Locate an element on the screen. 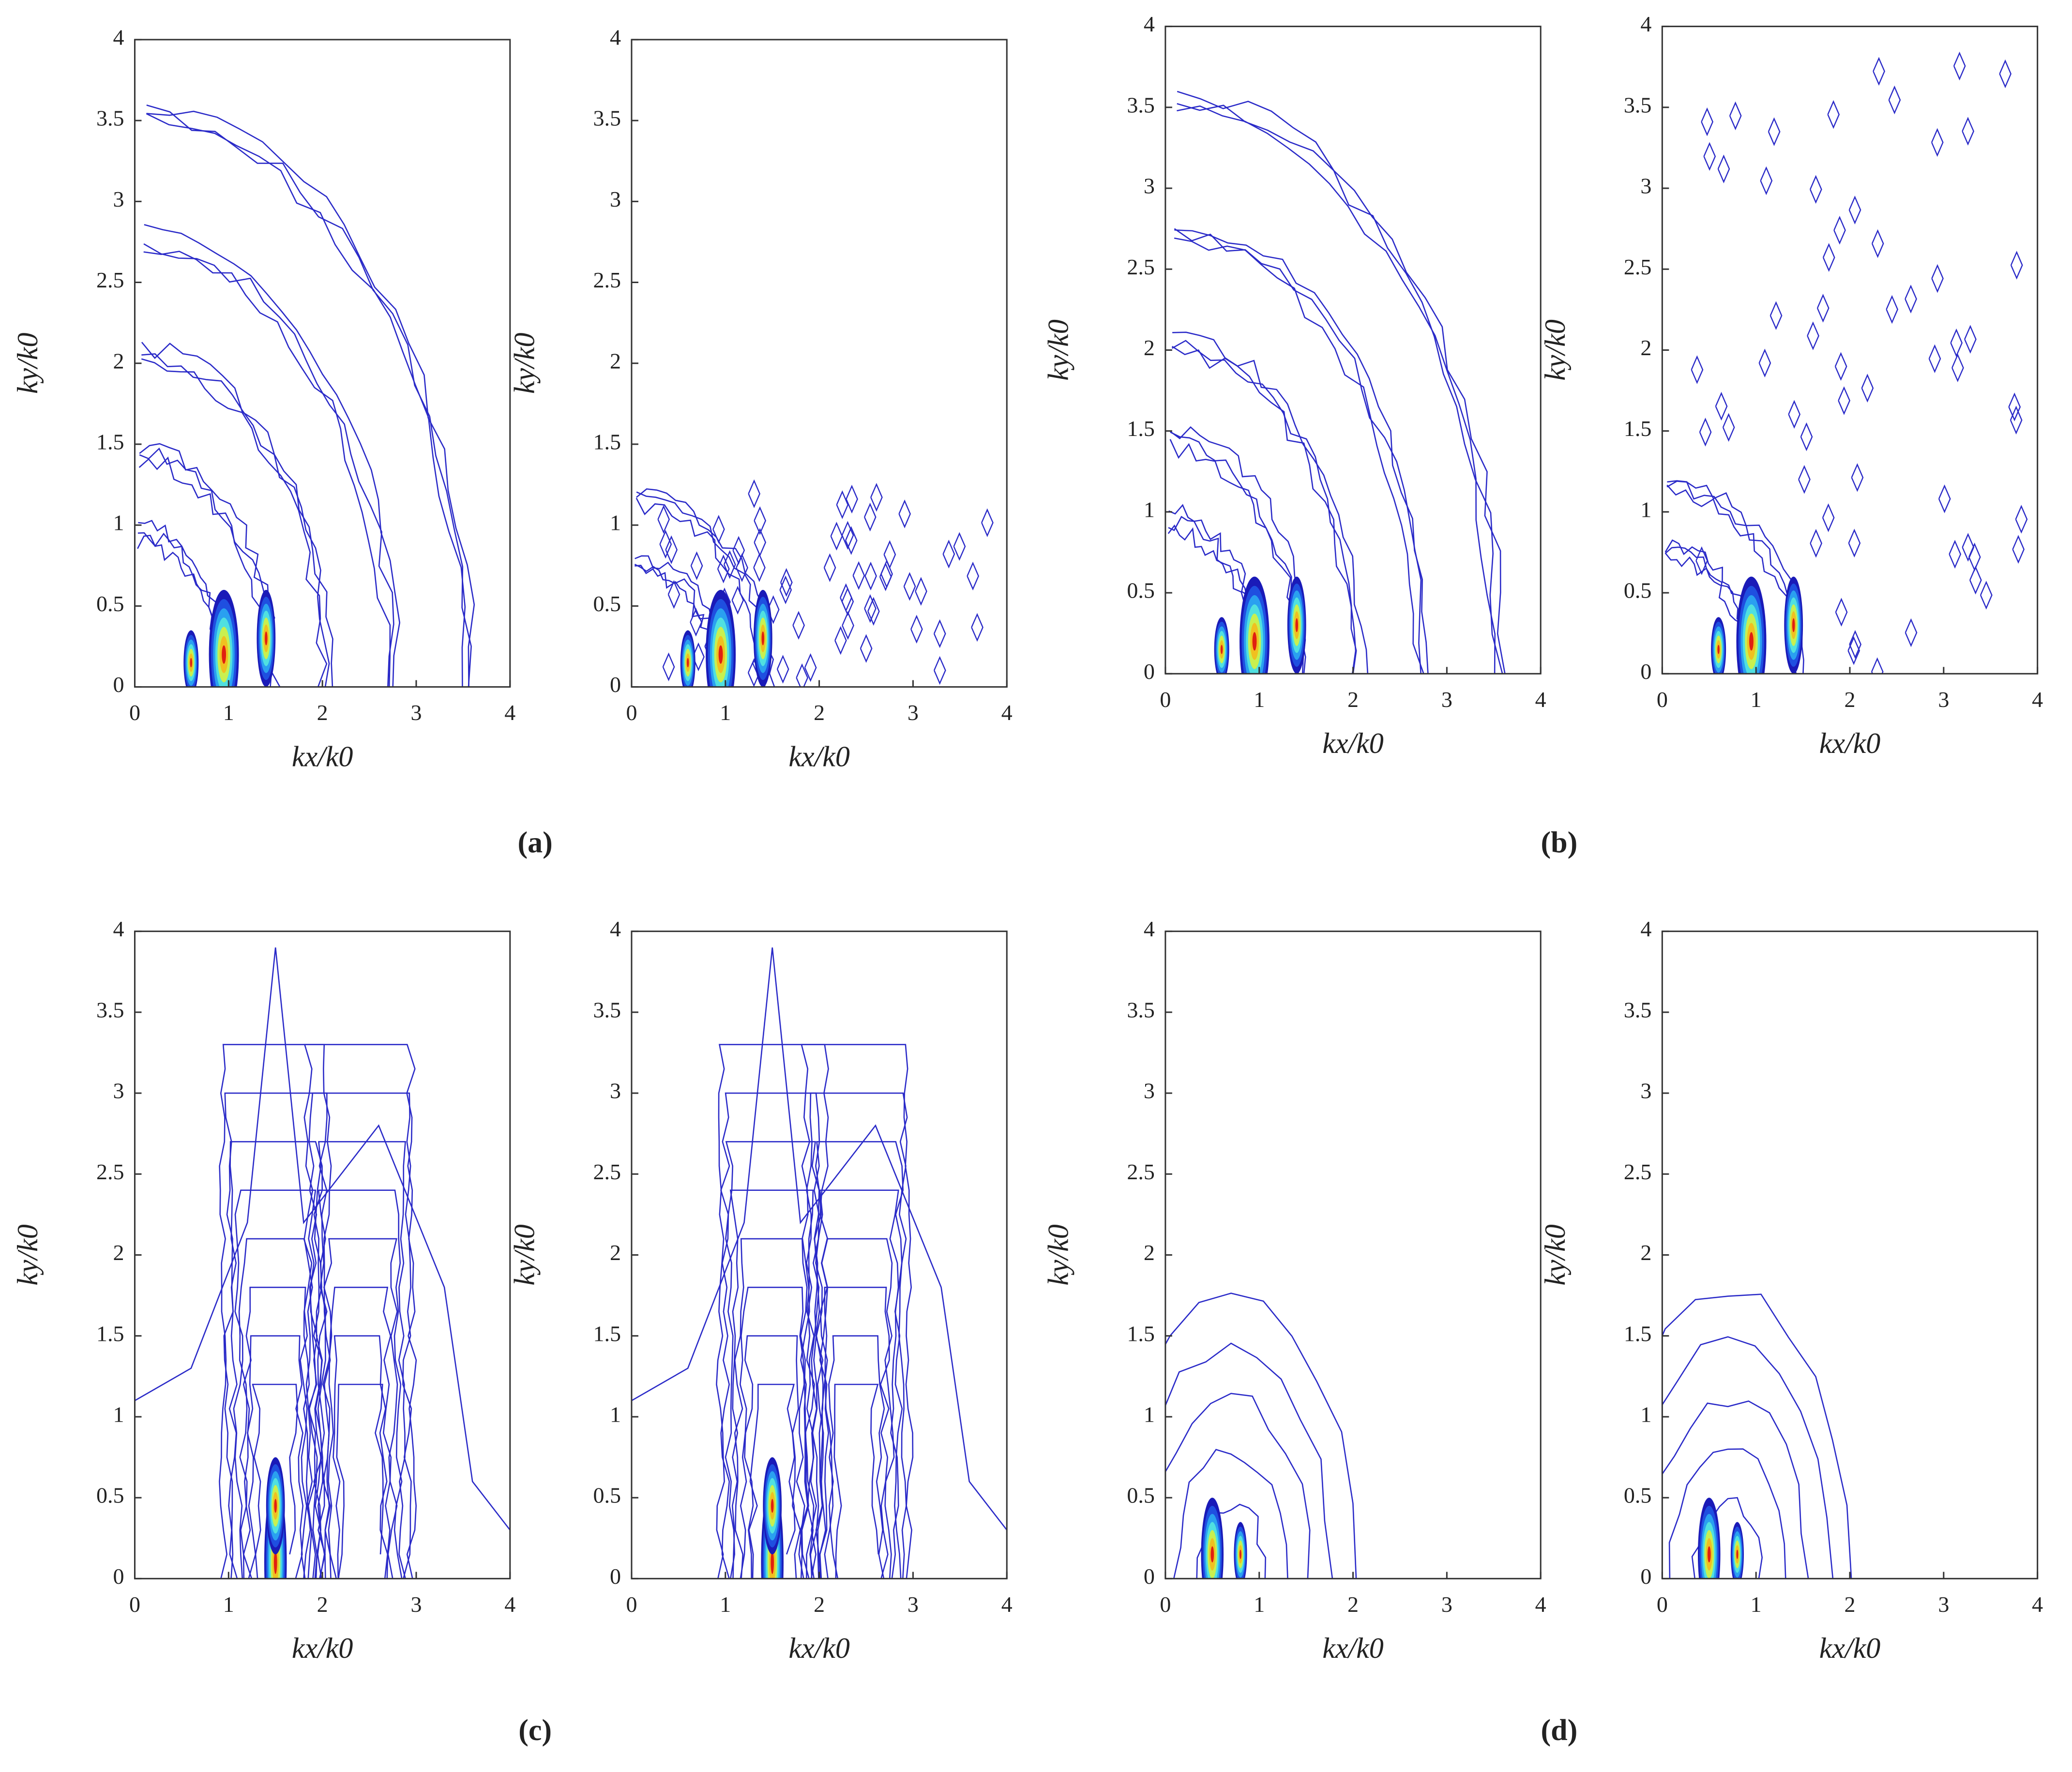 Image resolution: width=2072 pixels, height=1772 pixels. y-axis-label: ky/k0 is located at coordinates (28, 363).